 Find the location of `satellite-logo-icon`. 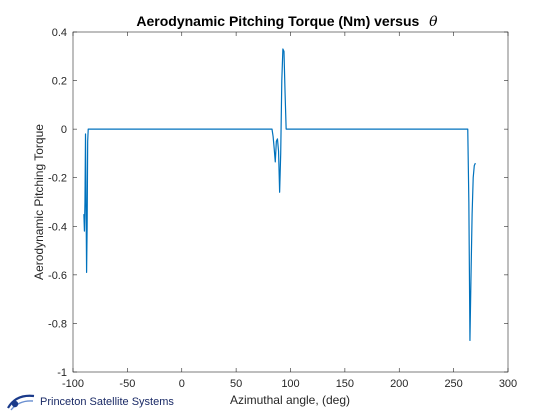

satellite-logo-icon is located at coordinates (21, 402).